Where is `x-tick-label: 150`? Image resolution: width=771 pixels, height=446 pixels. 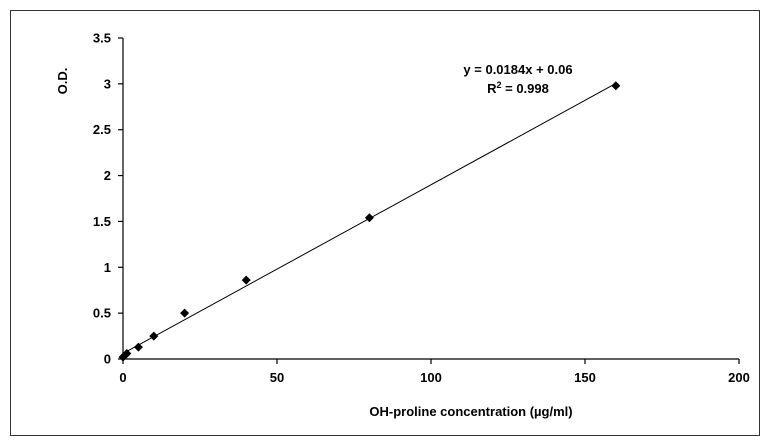 x-tick-label: 150 is located at coordinates (585, 377).